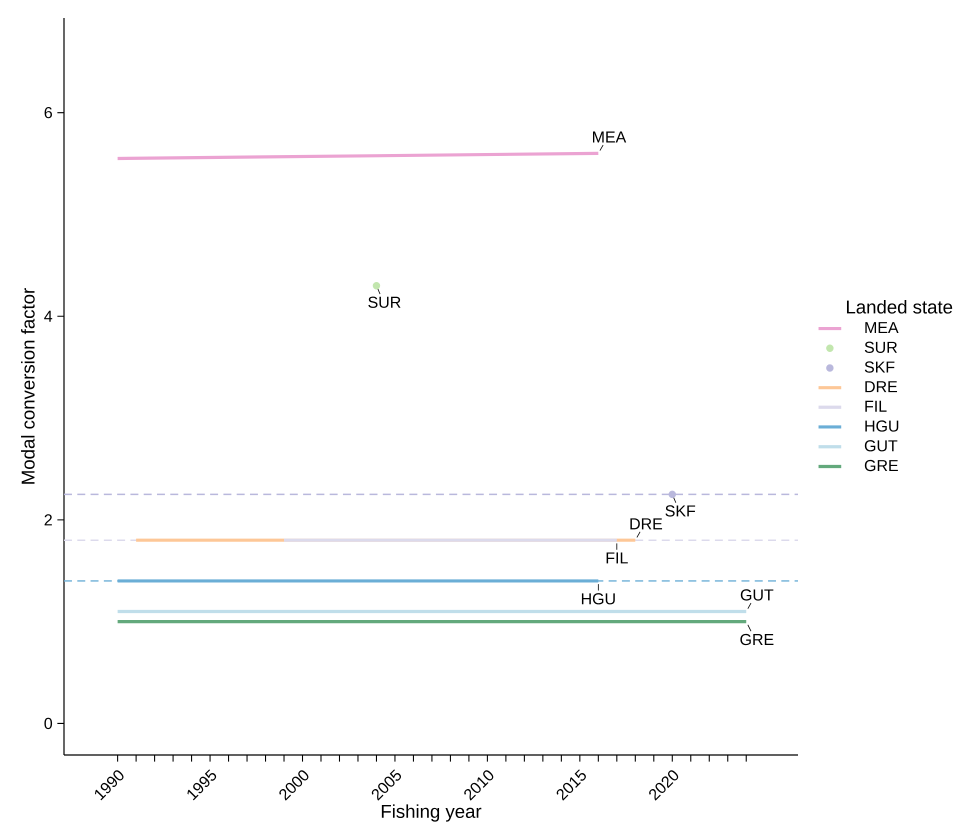 The width and height of the screenshot is (961, 839). Describe the element at coordinates (899, 307) in the screenshot. I see `legend-title: Landed state` at that location.